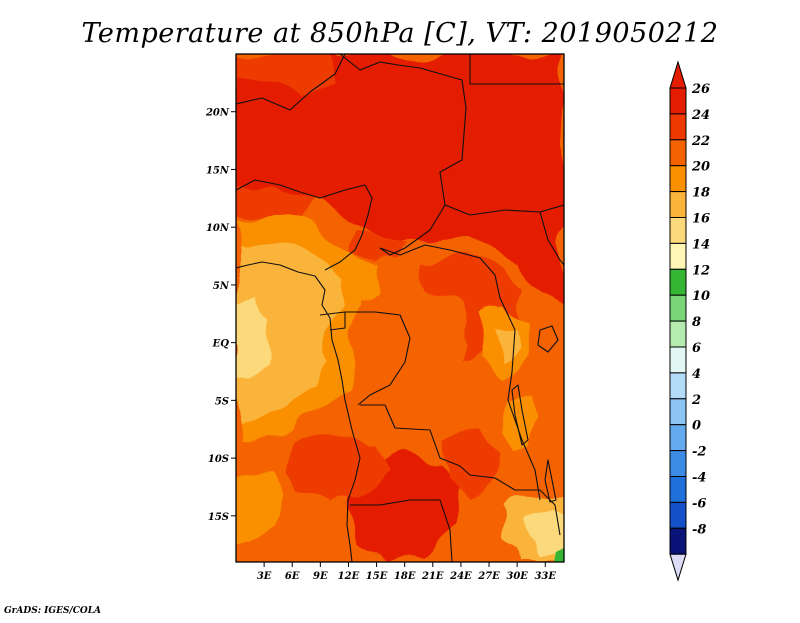 The width and height of the screenshot is (800, 623). What do you see at coordinates (221, 286) in the screenshot?
I see `lat-tick-label: 5N` at bounding box center [221, 286].